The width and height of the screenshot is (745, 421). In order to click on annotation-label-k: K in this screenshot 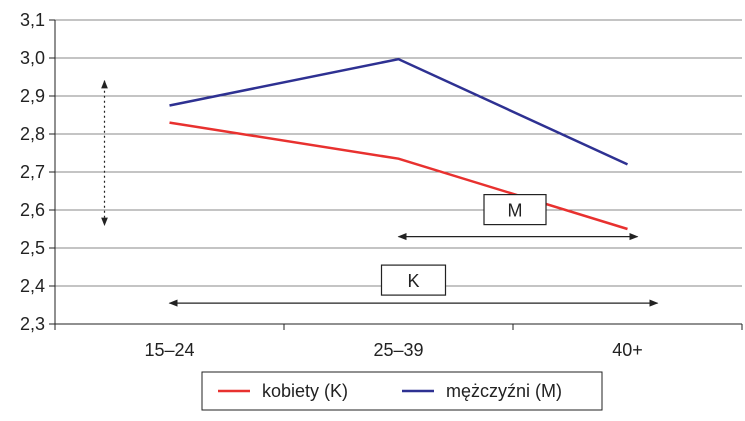, I will do `click(413, 281)`.